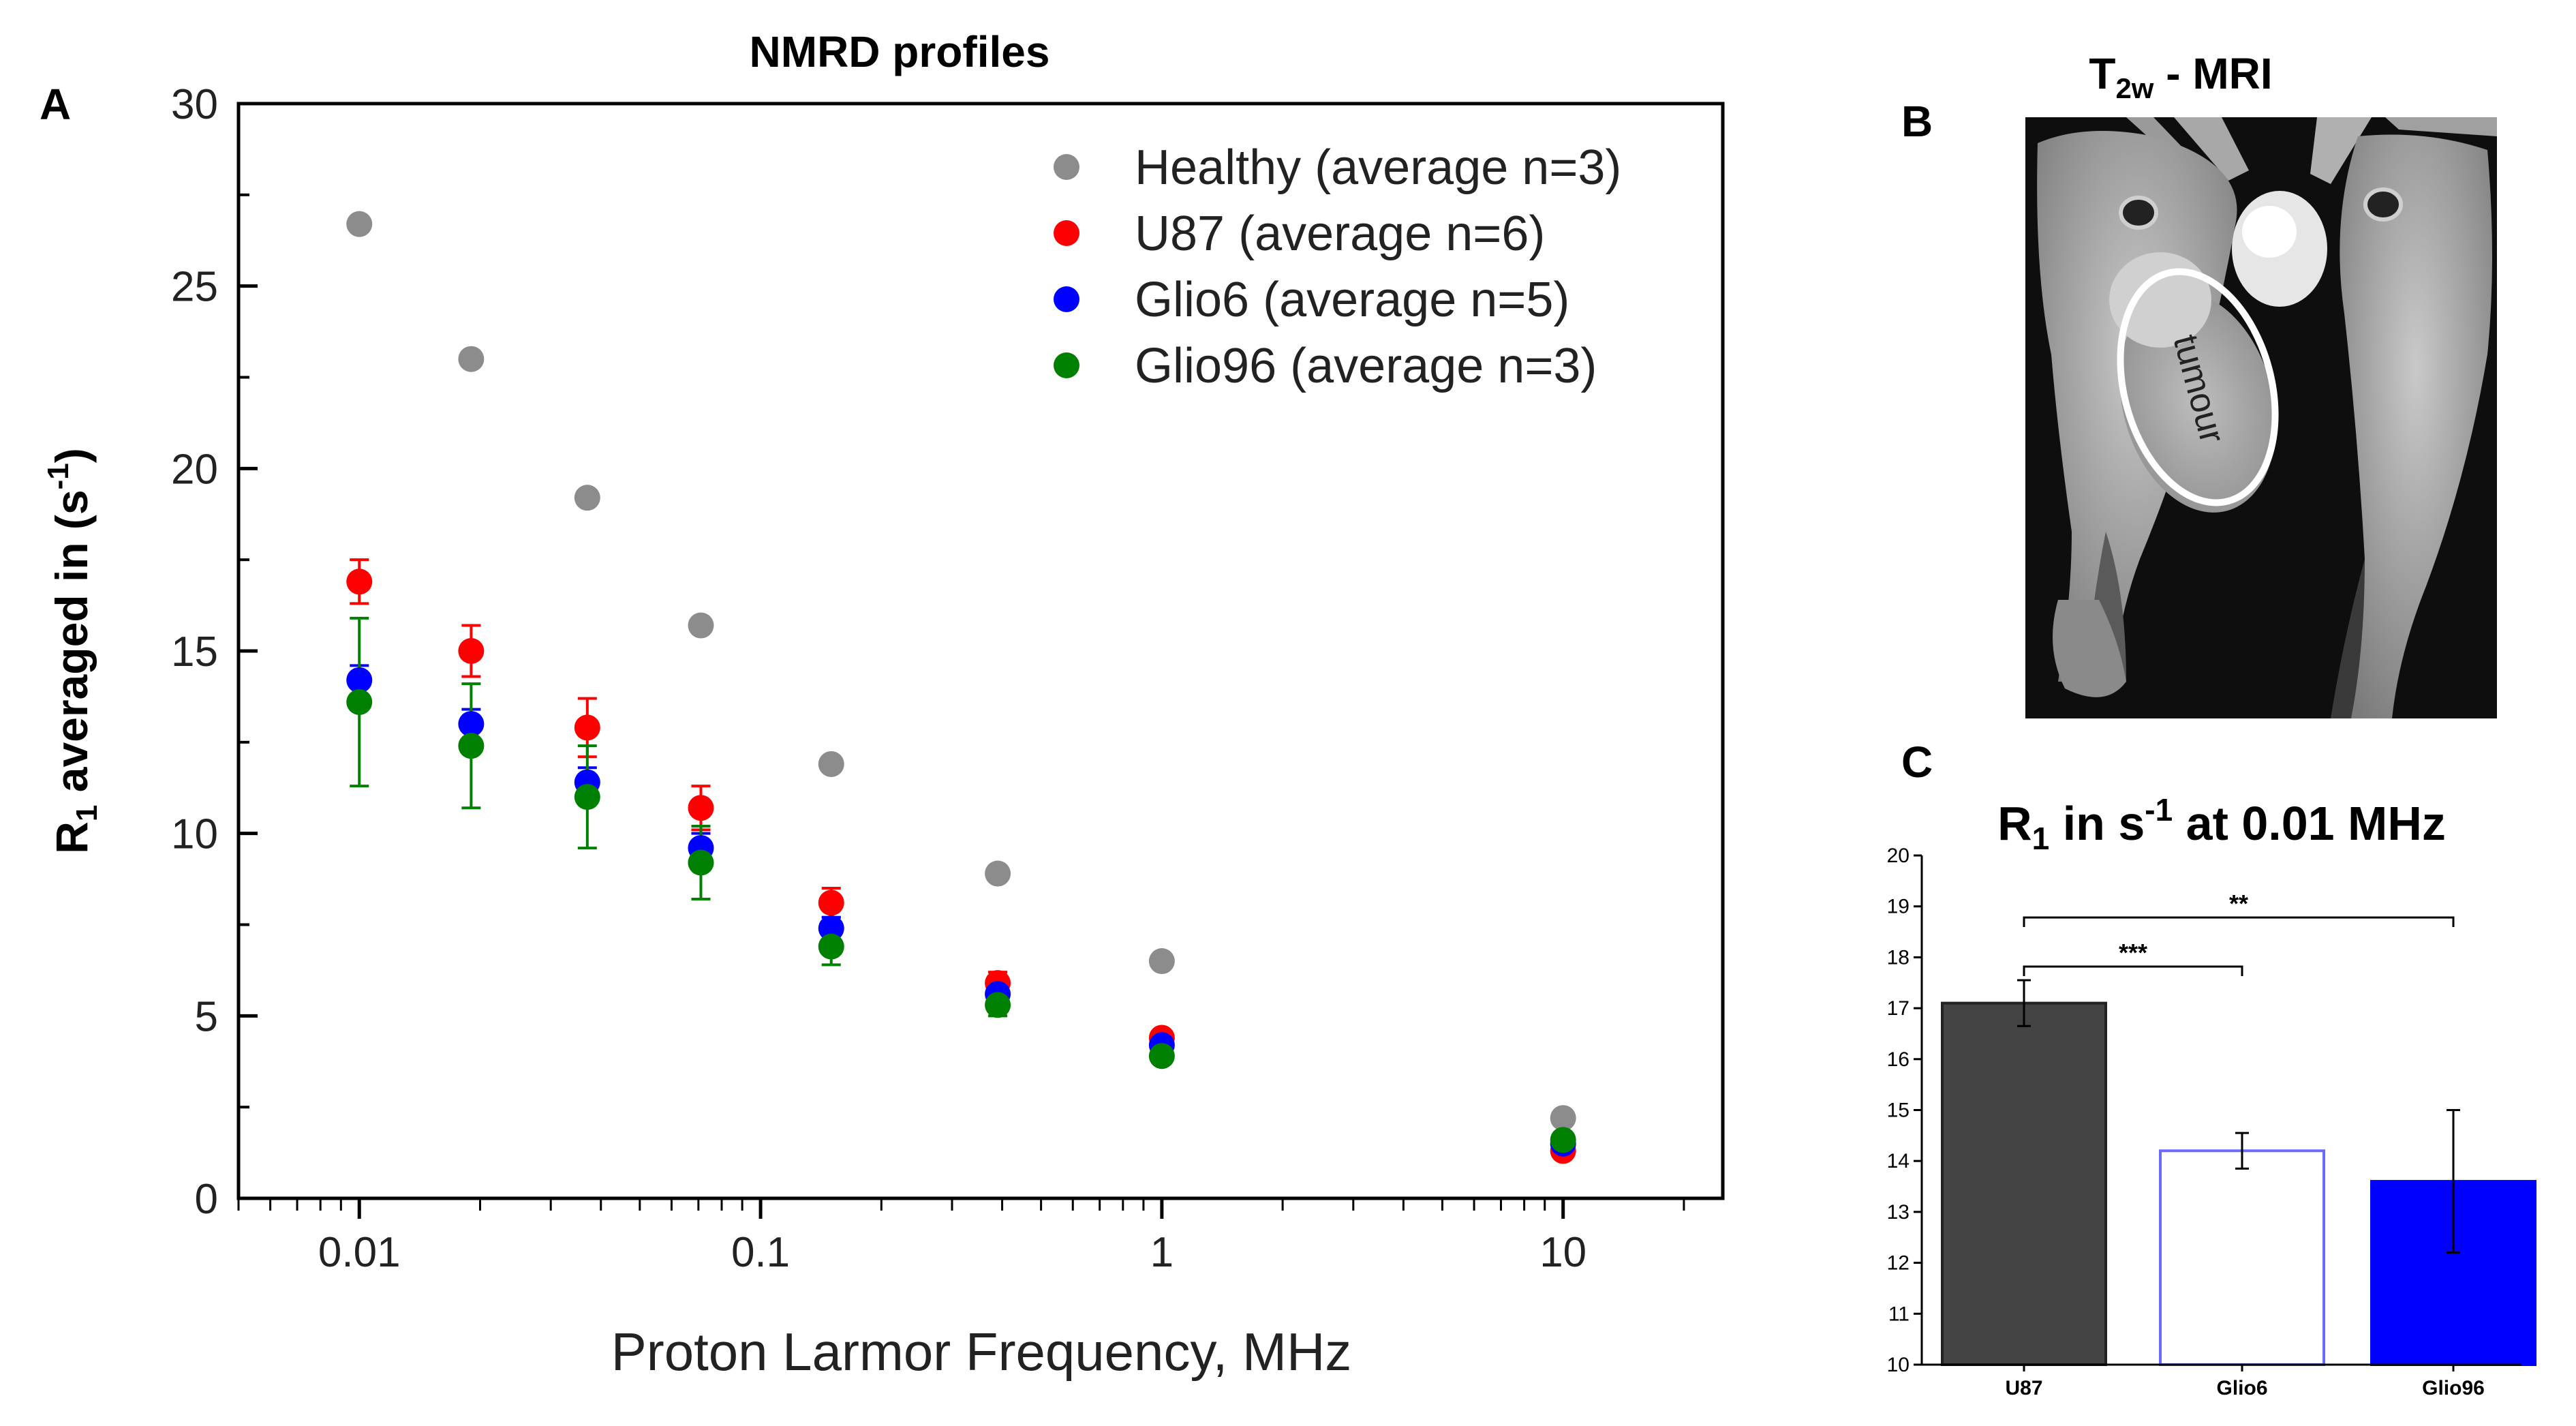  What do you see at coordinates (194, 834) in the screenshot?
I see `nmrd-y-tick-label: 10` at bounding box center [194, 834].